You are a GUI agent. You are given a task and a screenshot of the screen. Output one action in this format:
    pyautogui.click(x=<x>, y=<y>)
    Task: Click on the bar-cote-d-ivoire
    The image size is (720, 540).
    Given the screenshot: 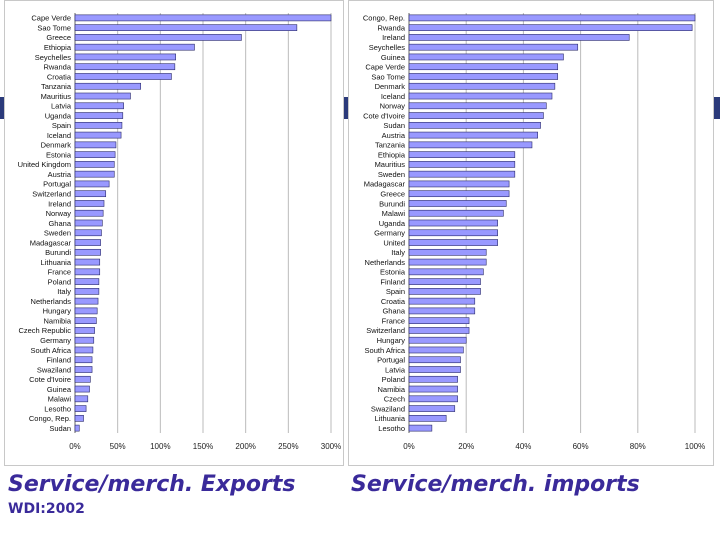 What is the action you would take?
    pyautogui.click(x=82, y=379)
    